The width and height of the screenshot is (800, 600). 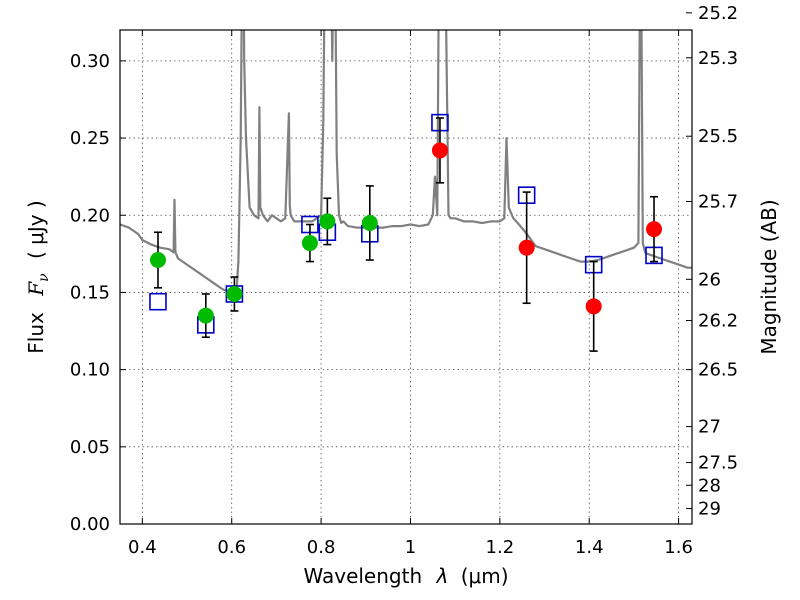 I want to click on y-tick-label: 0.20, so click(x=90, y=215).